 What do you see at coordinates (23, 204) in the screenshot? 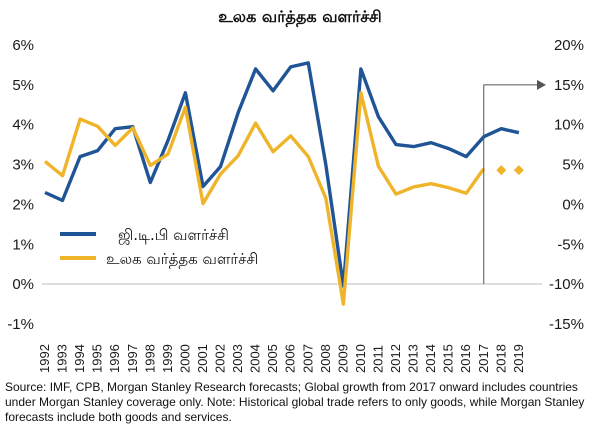
I see `left-tick-label: 2%` at bounding box center [23, 204].